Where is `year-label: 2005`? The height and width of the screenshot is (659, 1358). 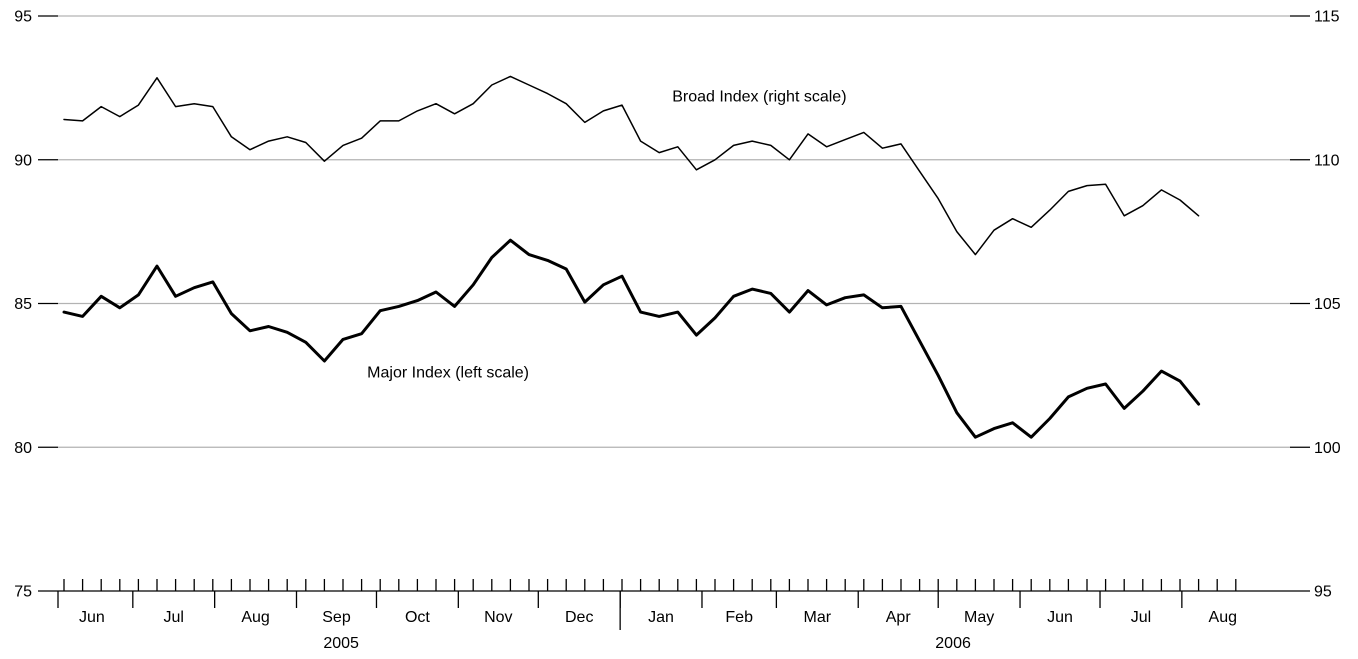 year-label: 2005 is located at coordinates (341, 643).